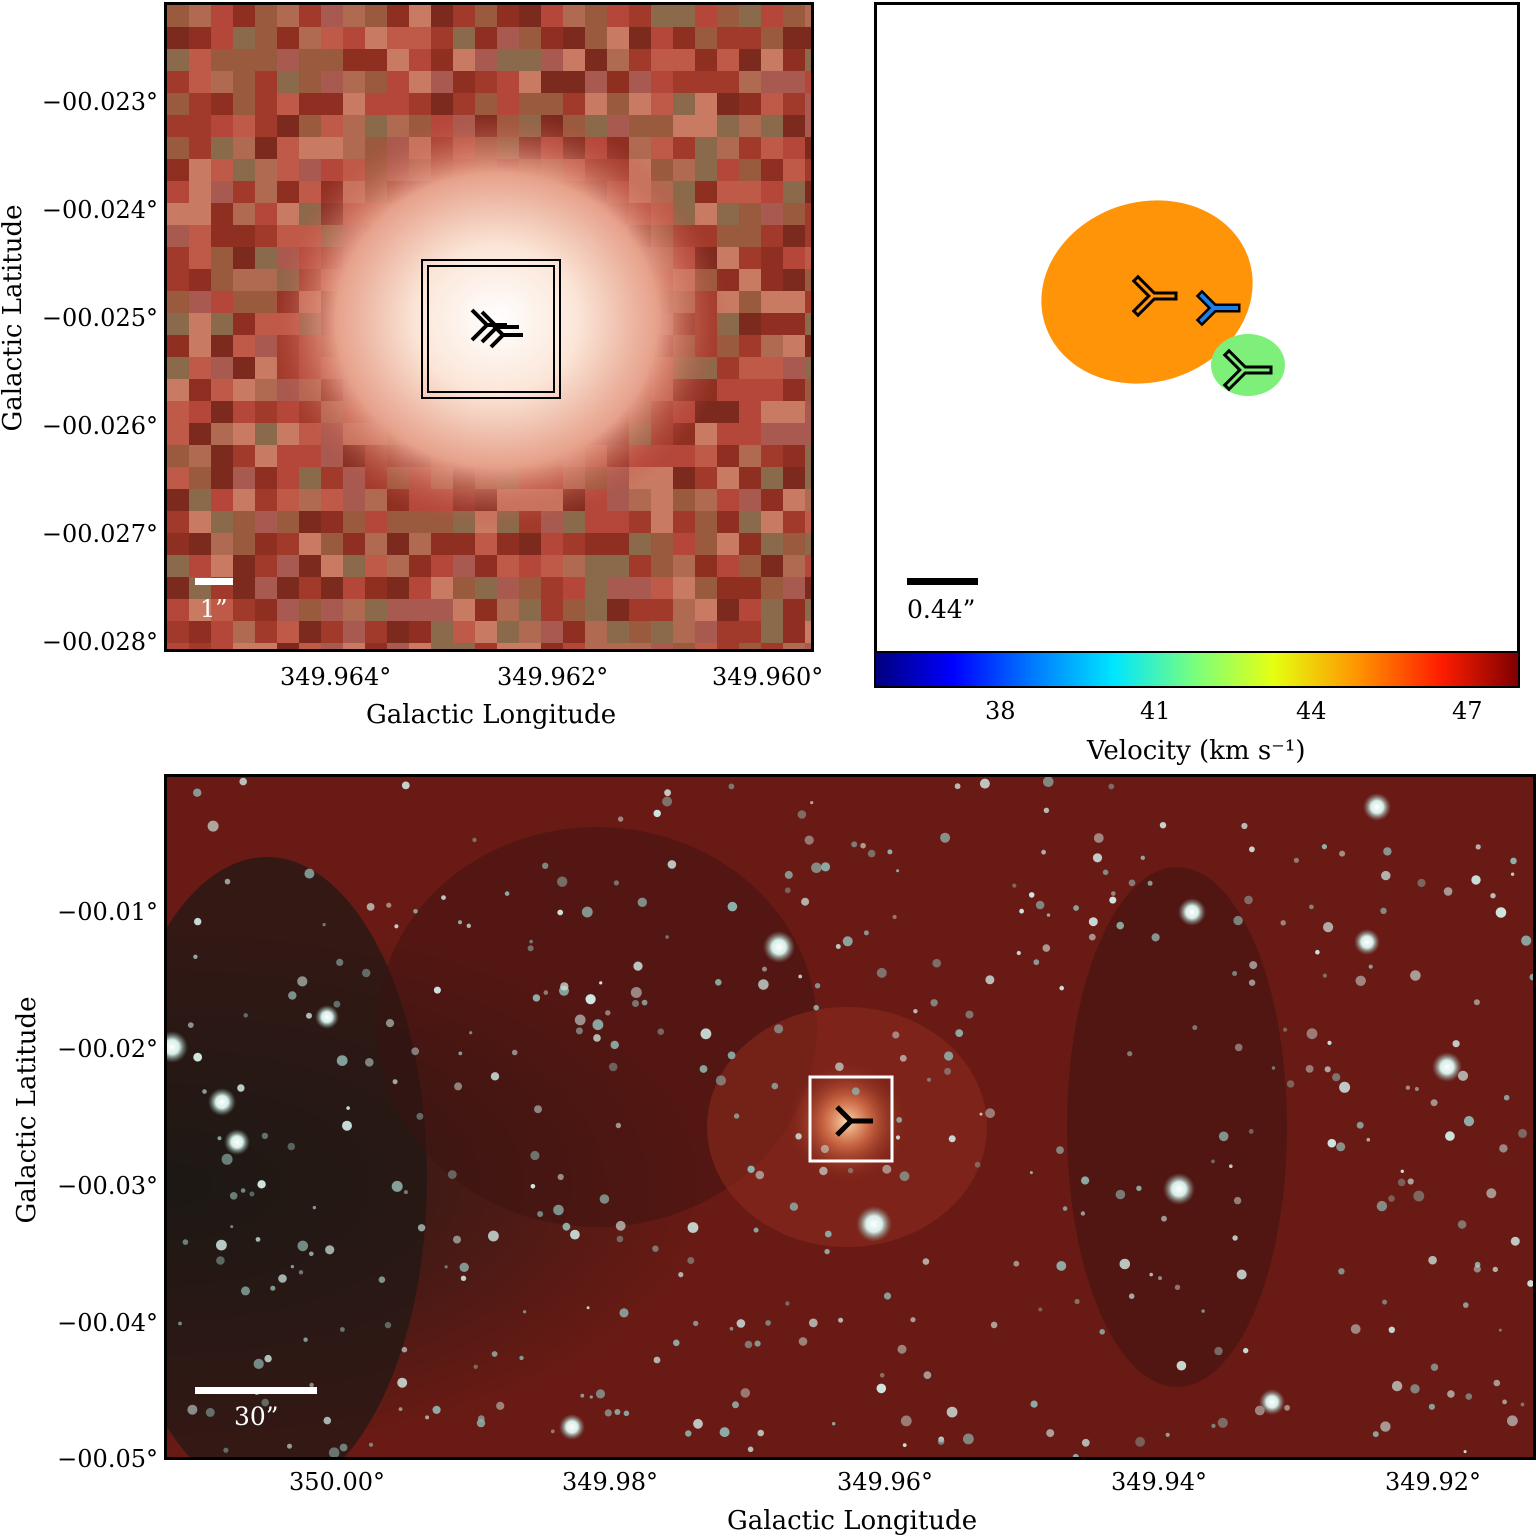  Describe the element at coordinates (852, 1521) in the screenshot. I see `wide-x-axis-title: Galactic Longitude` at that location.